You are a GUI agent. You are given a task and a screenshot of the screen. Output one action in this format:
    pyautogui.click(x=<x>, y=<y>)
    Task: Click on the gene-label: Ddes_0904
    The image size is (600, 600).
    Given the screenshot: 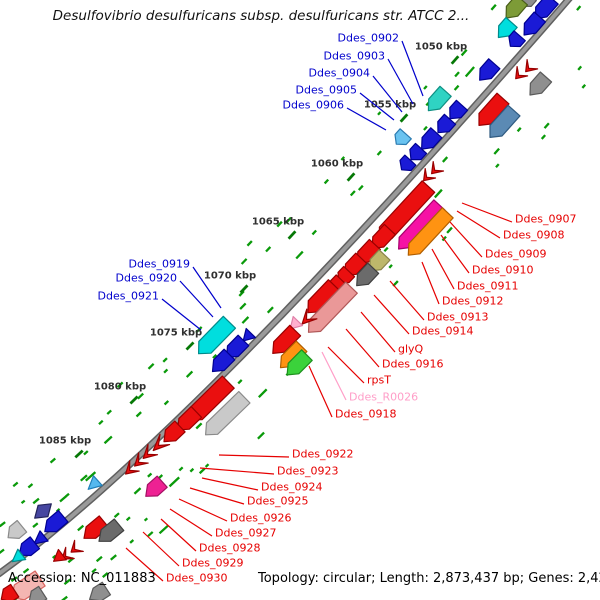 What is the action you would take?
    pyautogui.click(x=339, y=73)
    